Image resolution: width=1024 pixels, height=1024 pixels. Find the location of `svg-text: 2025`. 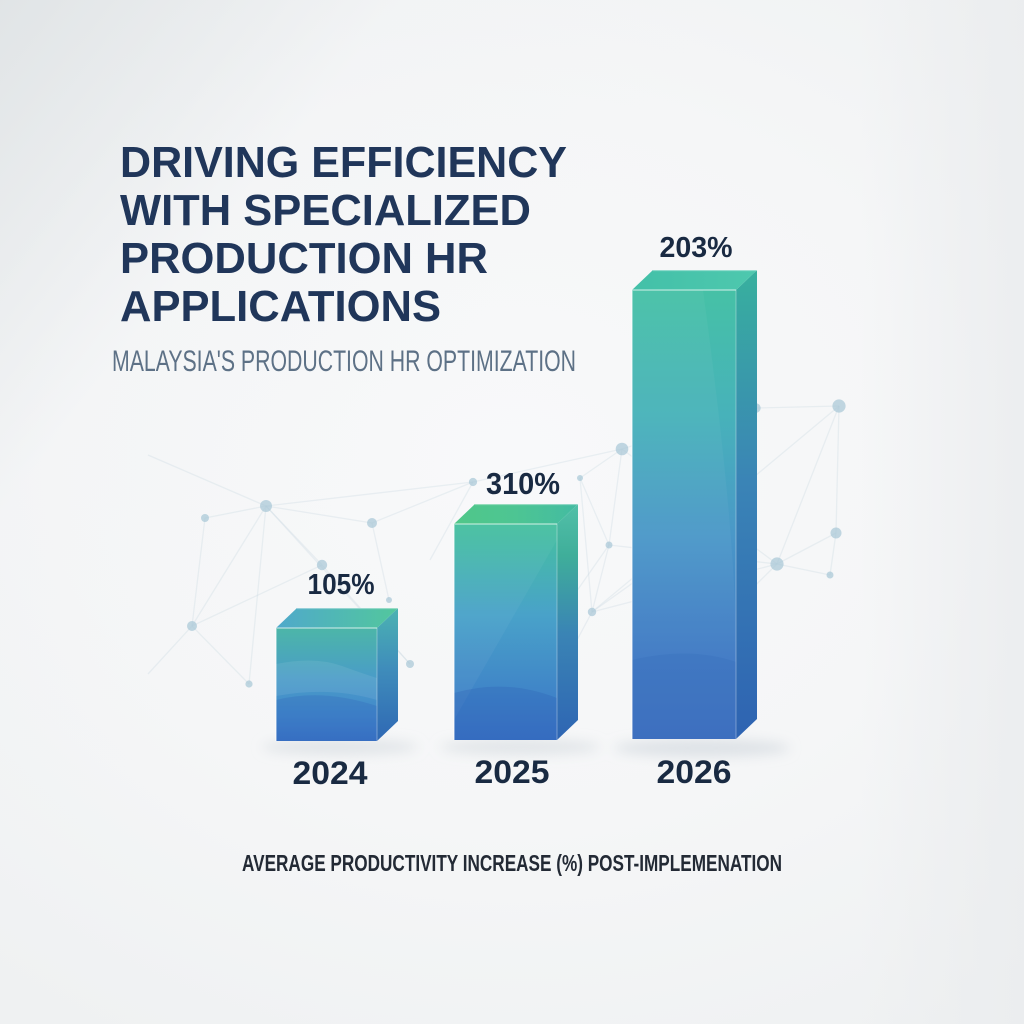

svg-text: 2025 is located at coordinates (512, 772).